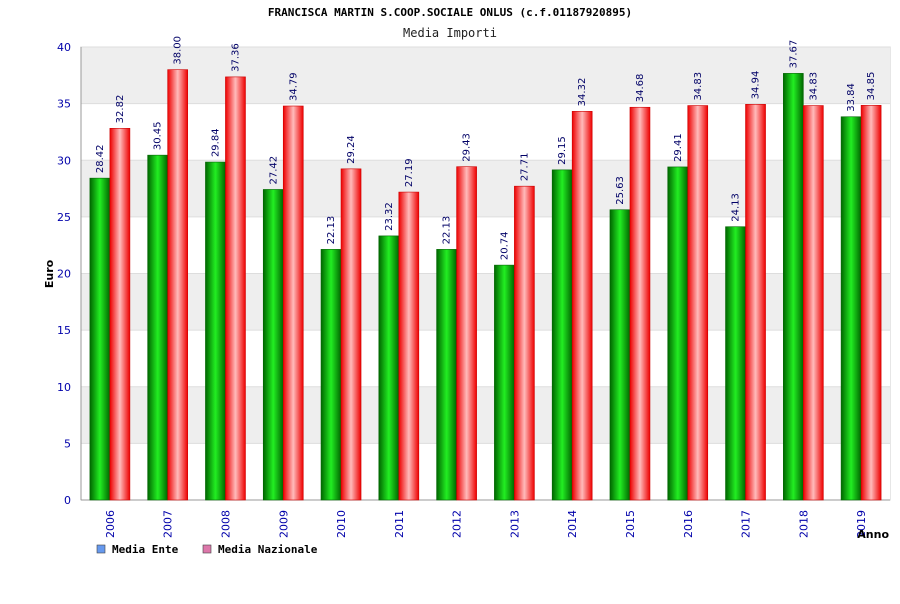  What do you see at coordinates (861, 524) in the screenshot?
I see `x-tick-label: 2019` at bounding box center [861, 524].